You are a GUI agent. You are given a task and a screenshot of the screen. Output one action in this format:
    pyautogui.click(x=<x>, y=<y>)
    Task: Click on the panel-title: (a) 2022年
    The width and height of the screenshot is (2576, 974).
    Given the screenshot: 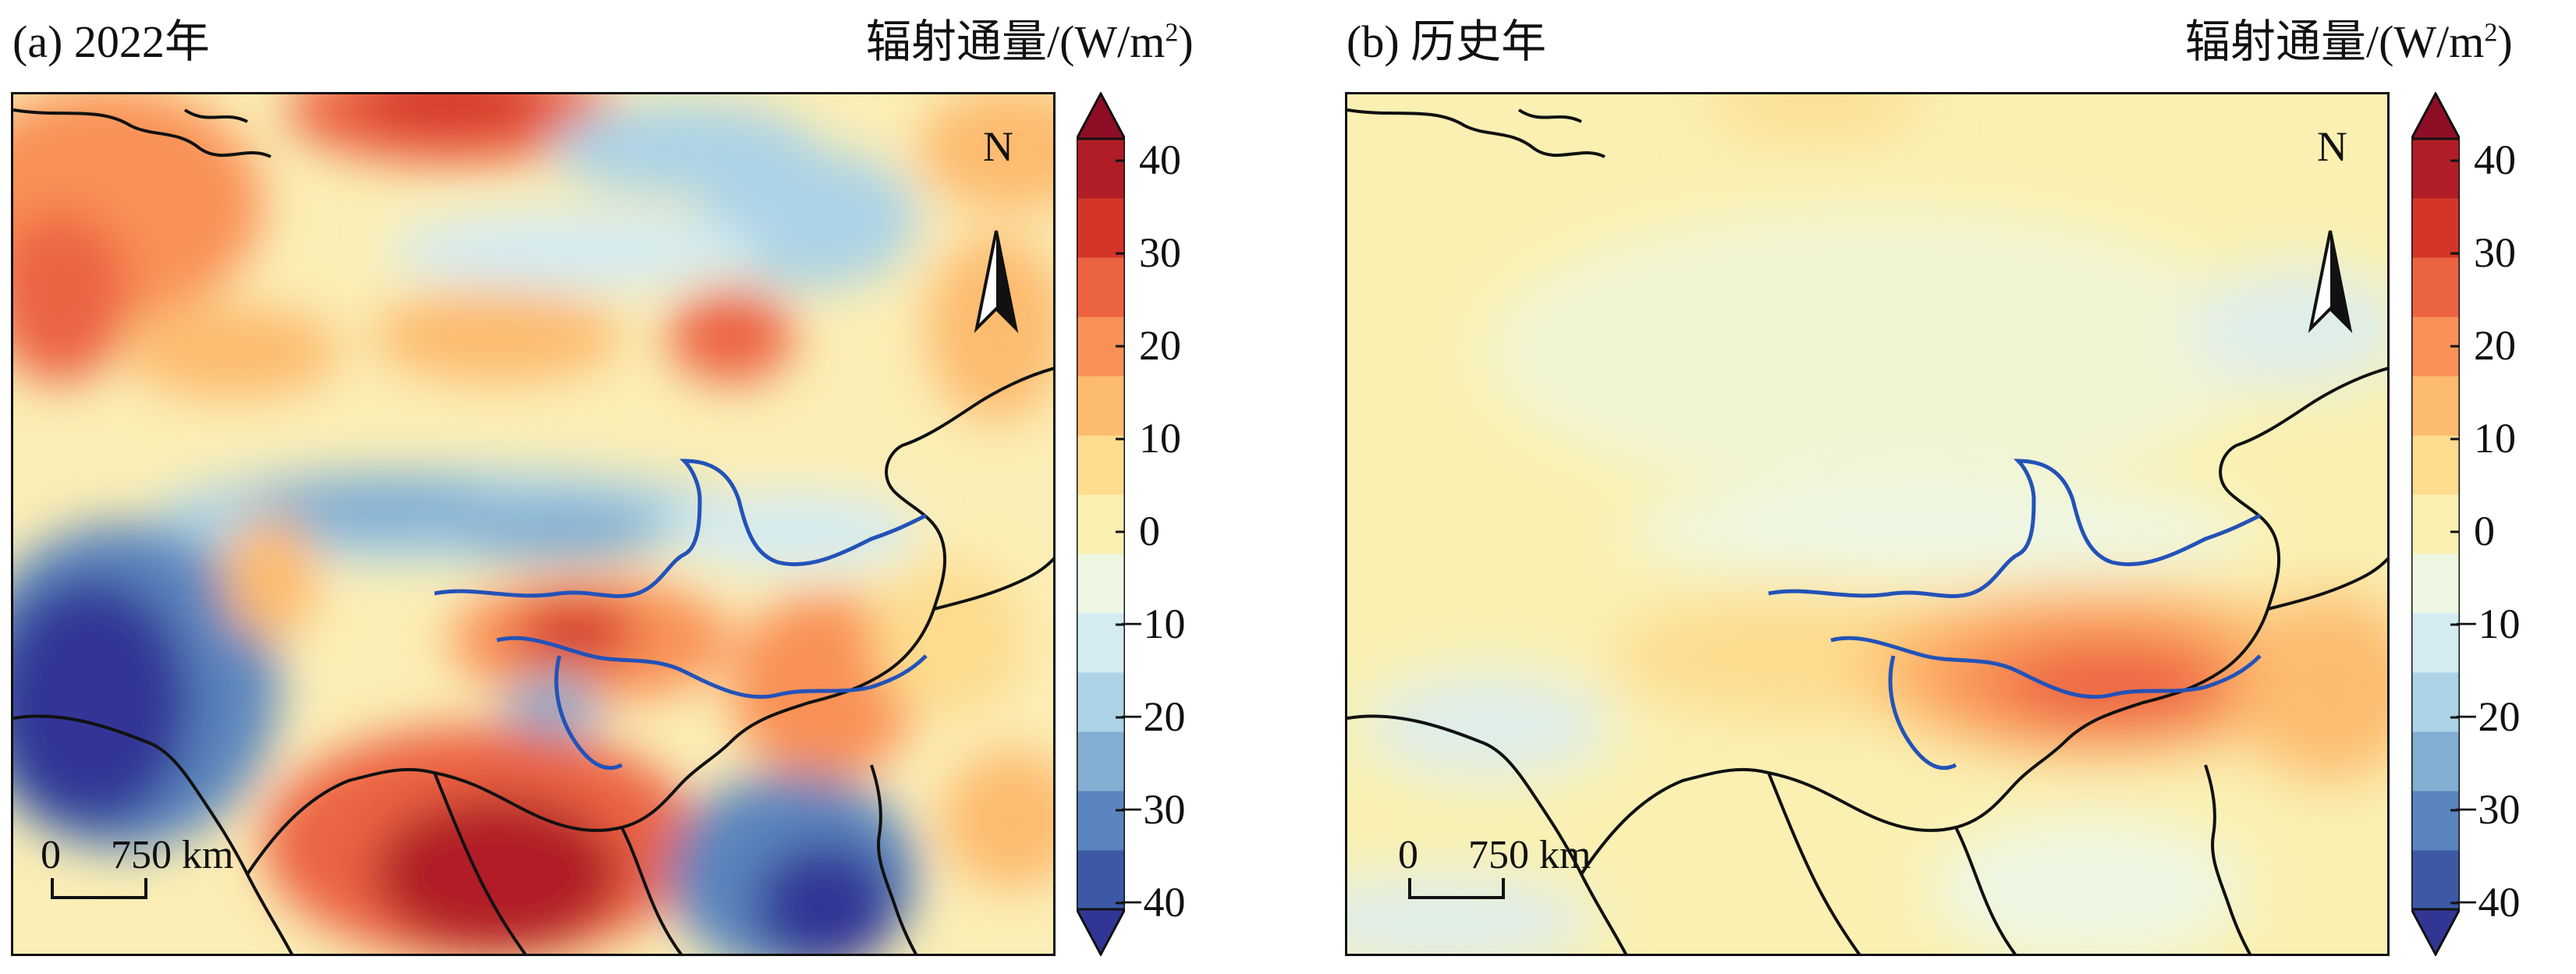 What is the action you would take?
    pyautogui.click(x=111, y=41)
    